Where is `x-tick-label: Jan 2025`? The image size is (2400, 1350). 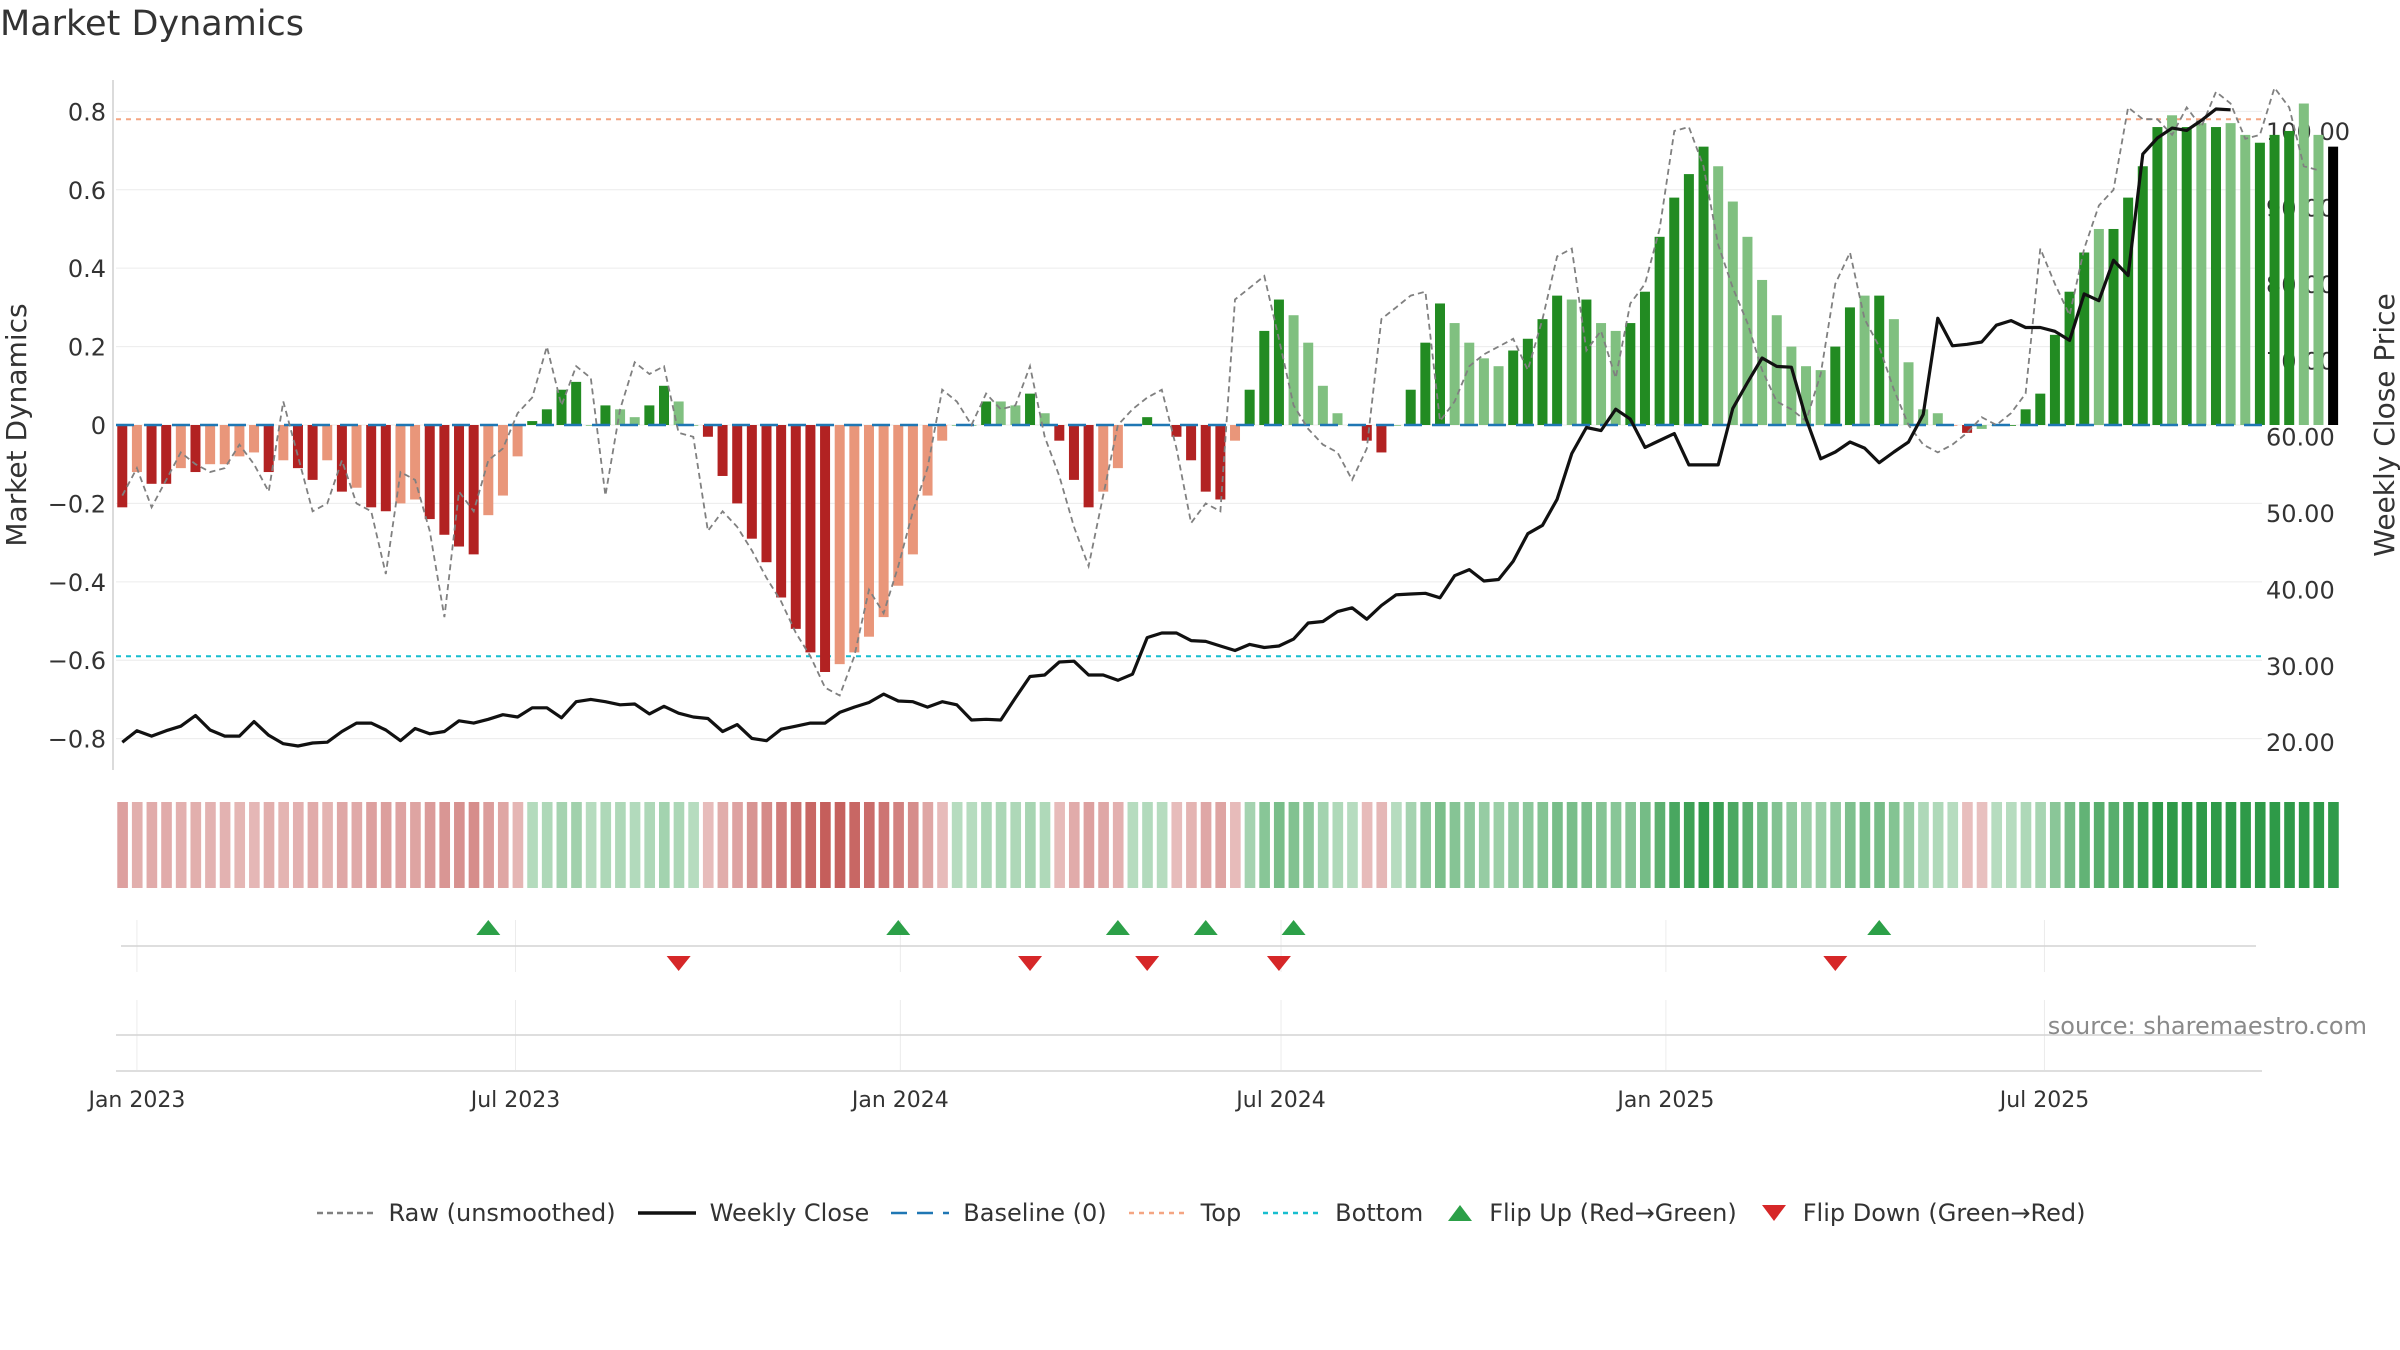
x-tick-label: Jan 2025 is located at coordinates (1664, 1100).